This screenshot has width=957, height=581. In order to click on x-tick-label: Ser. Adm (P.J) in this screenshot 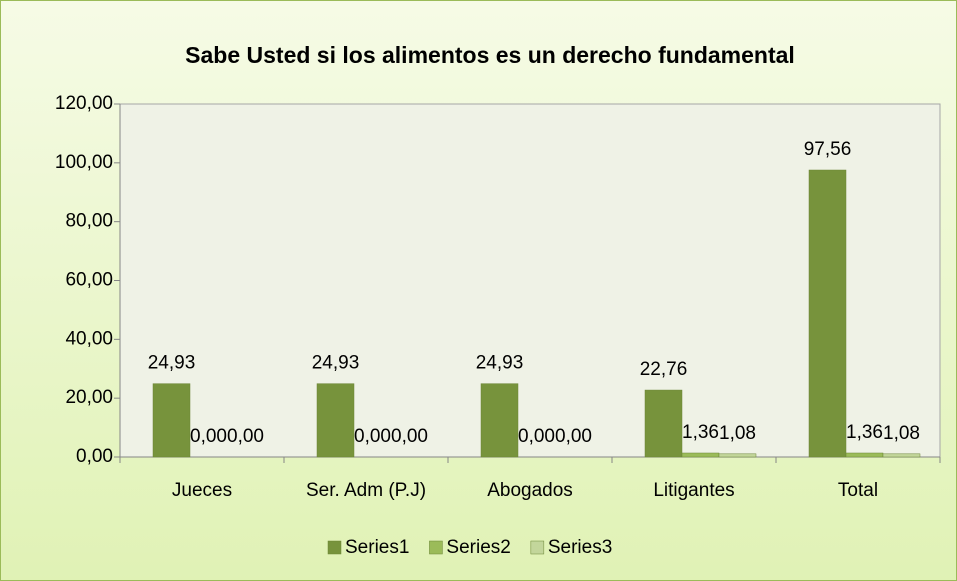, I will do `click(366, 490)`.